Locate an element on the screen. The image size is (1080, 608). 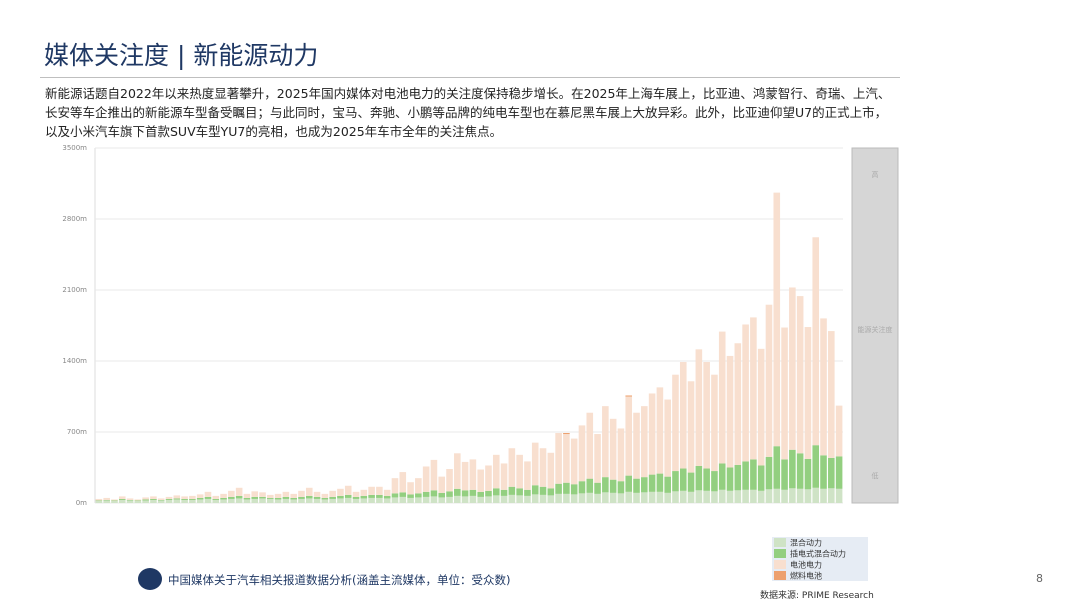
y-tick-label: 700m is located at coordinates (77, 432).